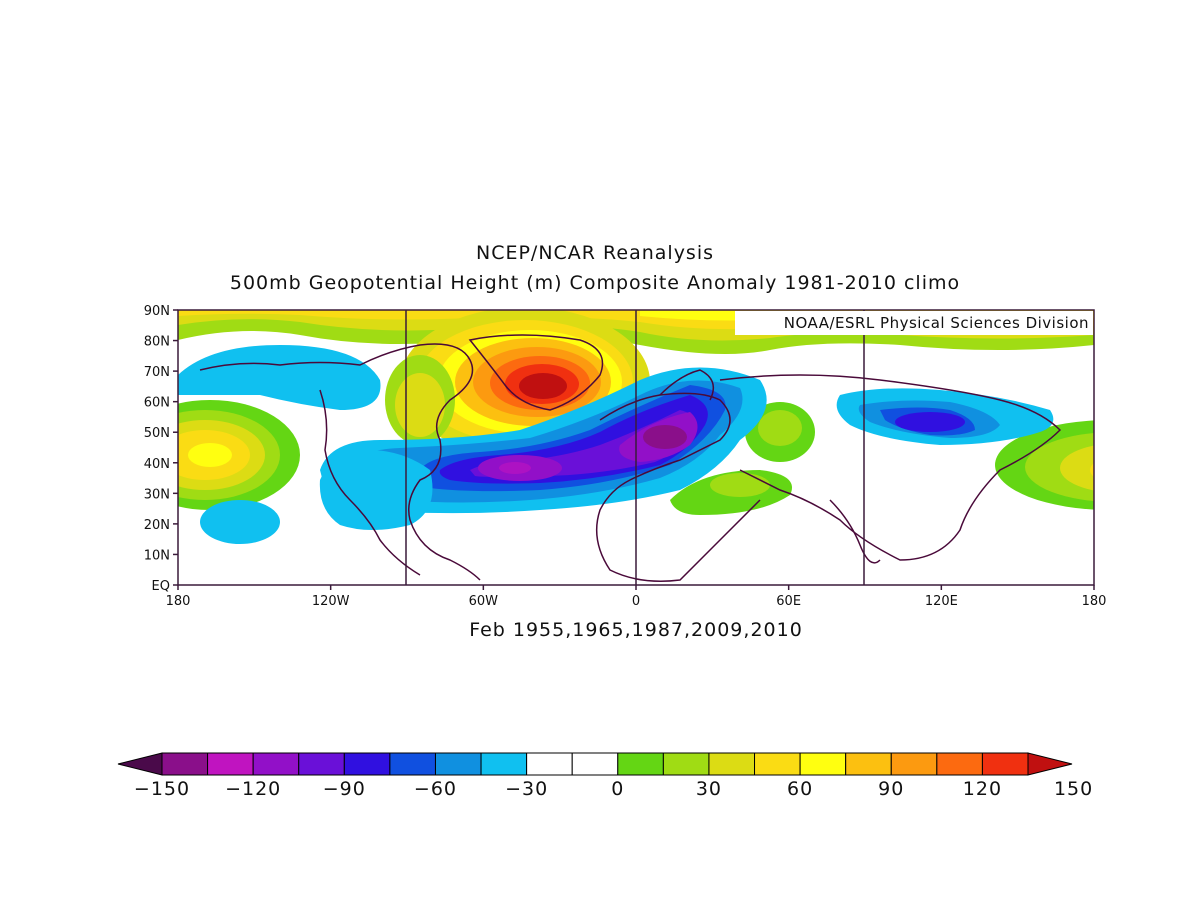 The width and height of the screenshot is (1190, 921). Describe the element at coordinates (157, 311) in the screenshot. I see `lat-label: 90N` at that location.